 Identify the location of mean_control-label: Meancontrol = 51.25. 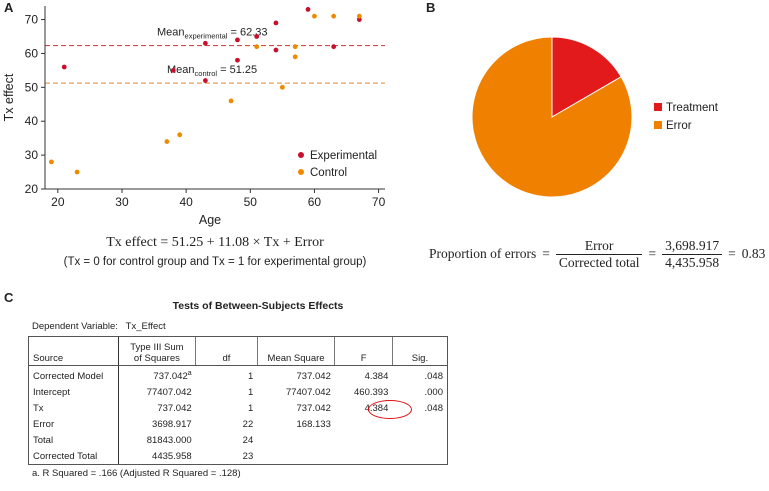
(212, 71).